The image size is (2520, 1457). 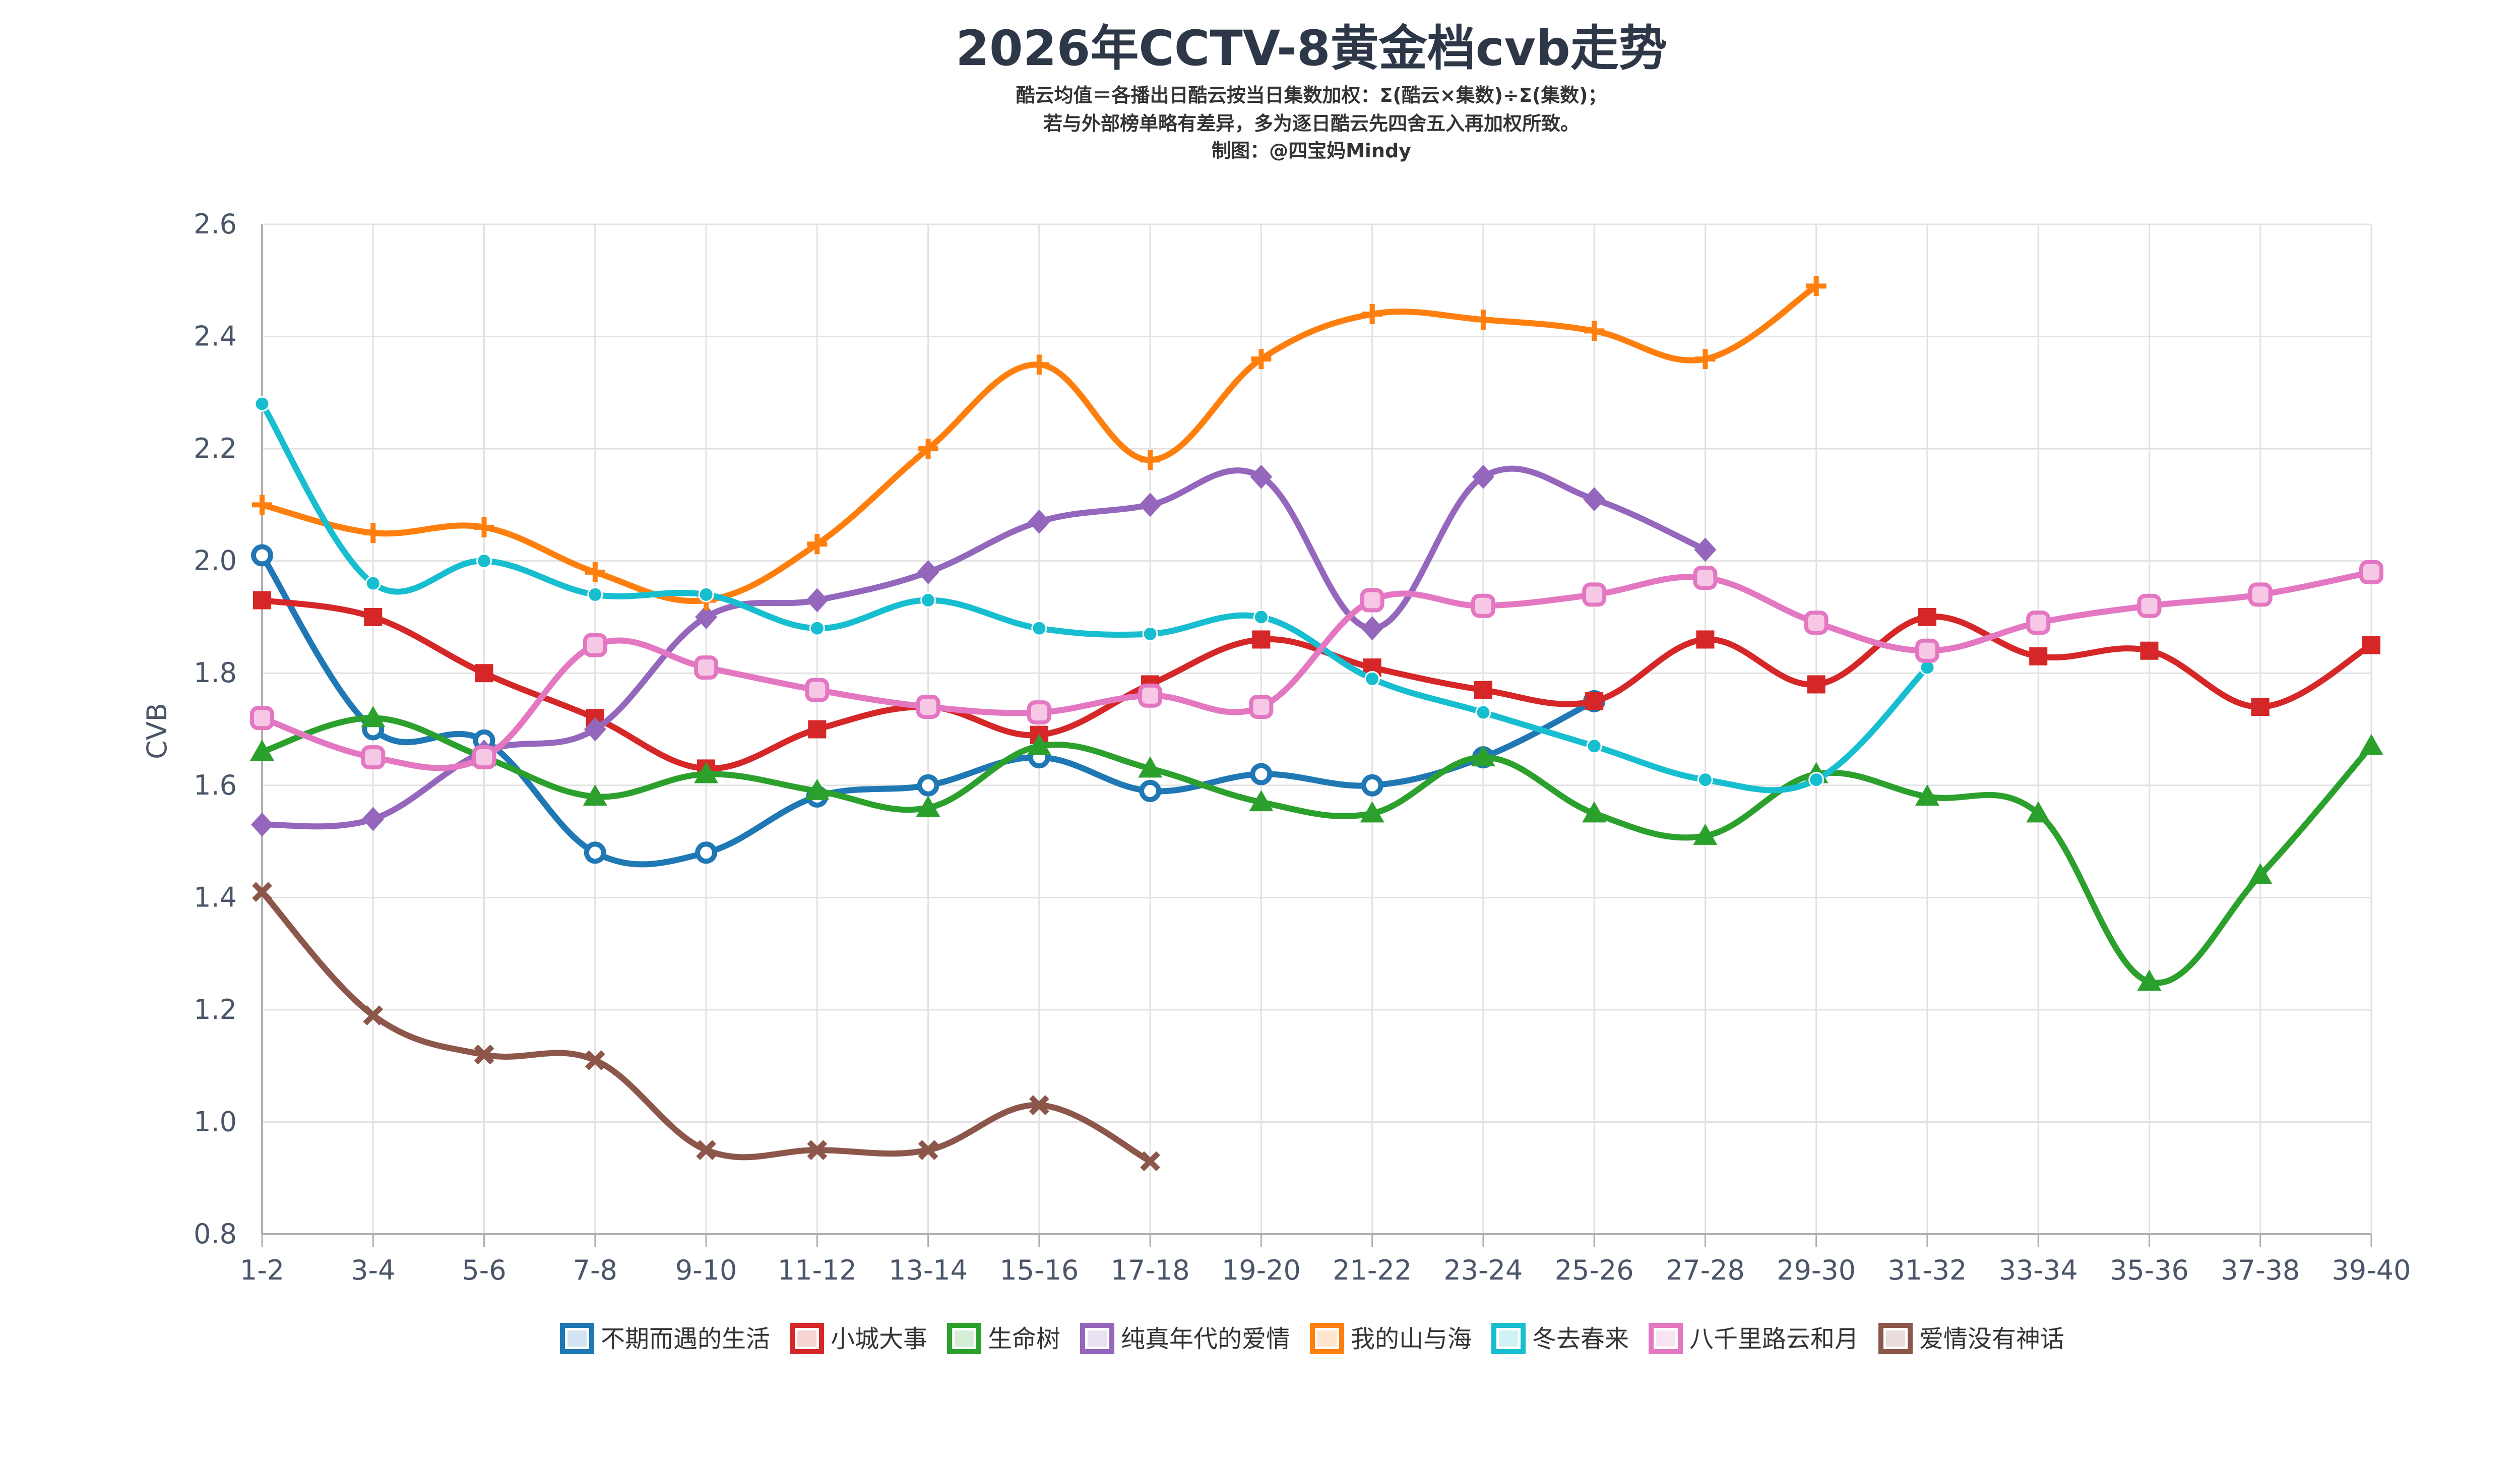 I want to click on x-tick-label: 29-30, so click(x=1817, y=1270).